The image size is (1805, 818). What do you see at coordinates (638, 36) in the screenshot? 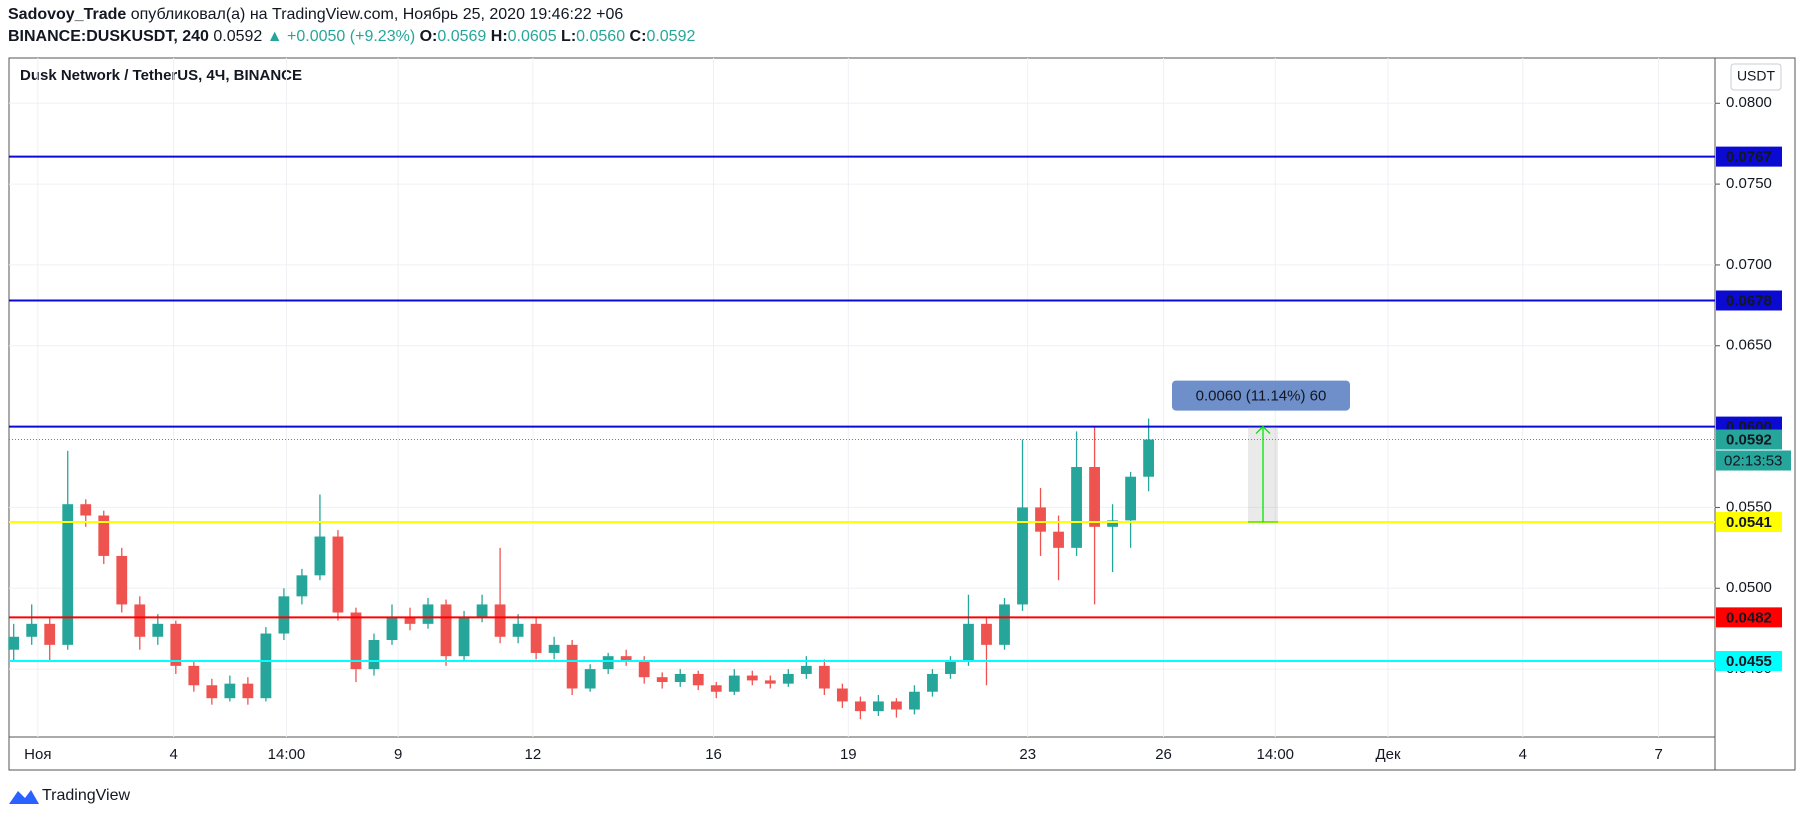
I see `c-label: C:` at bounding box center [638, 36].